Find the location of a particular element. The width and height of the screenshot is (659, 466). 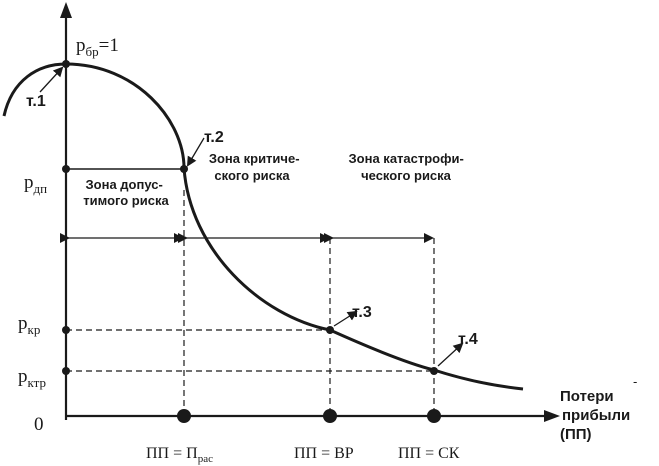

x-axis-arrowhead is located at coordinates (552, 416).